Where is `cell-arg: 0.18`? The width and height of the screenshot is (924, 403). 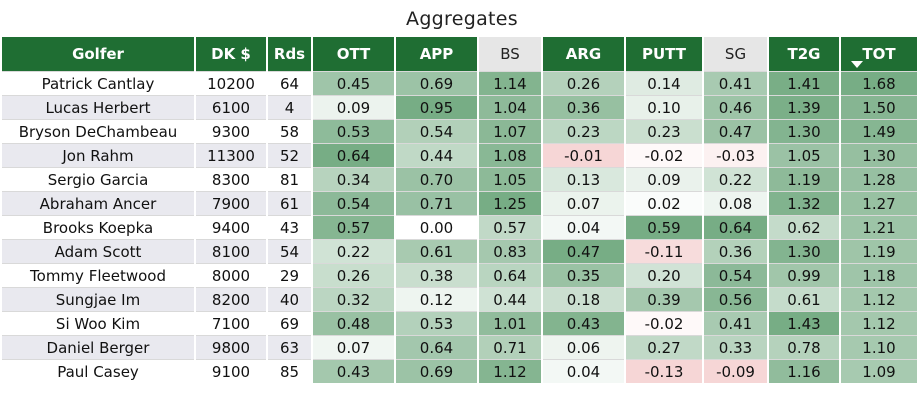 cell-arg: 0.18 is located at coordinates (584, 299).